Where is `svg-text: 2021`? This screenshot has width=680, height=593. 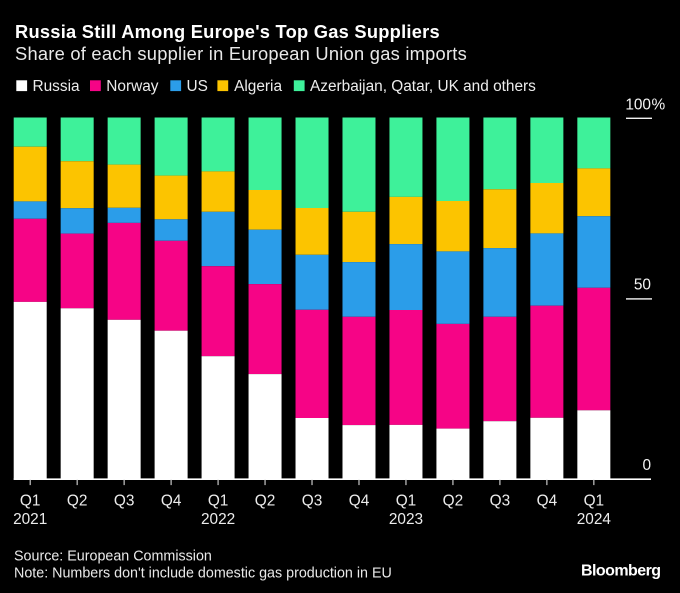
svg-text: 2021 is located at coordinates (30, 519).